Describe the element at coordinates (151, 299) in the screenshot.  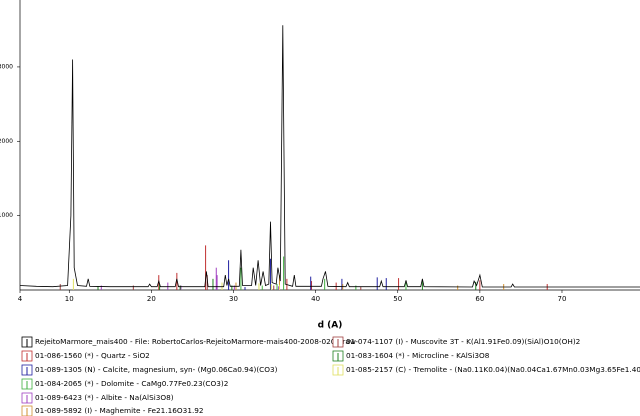
I see `x-tick-label: 20` at that location.